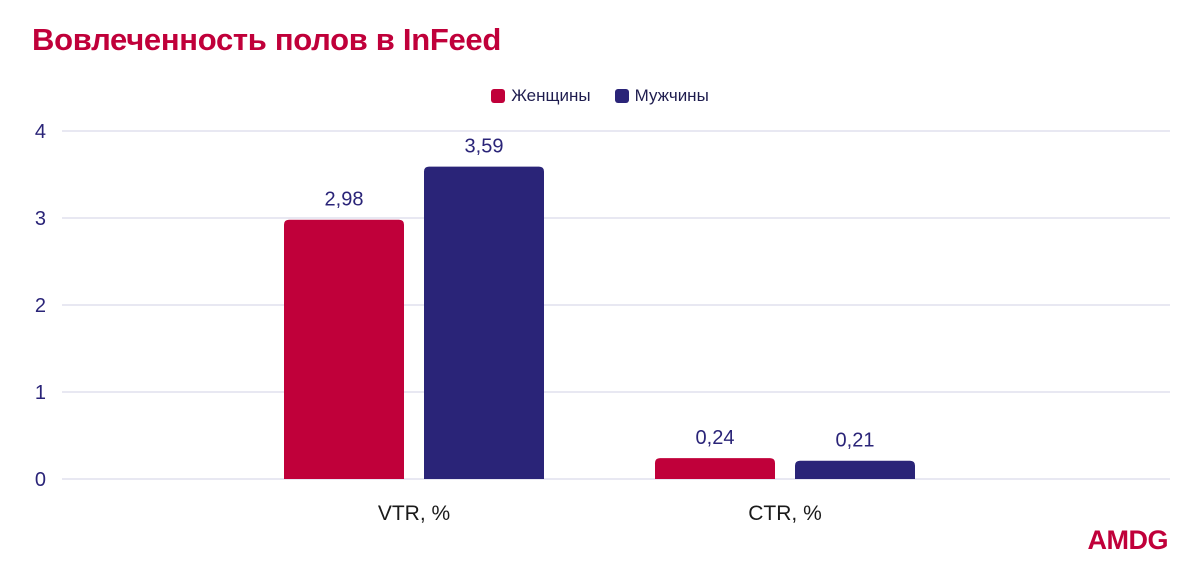 This screenshot has height=580, width=1200. I want to click on legend-label-women: Женщины, so click(551, 95).